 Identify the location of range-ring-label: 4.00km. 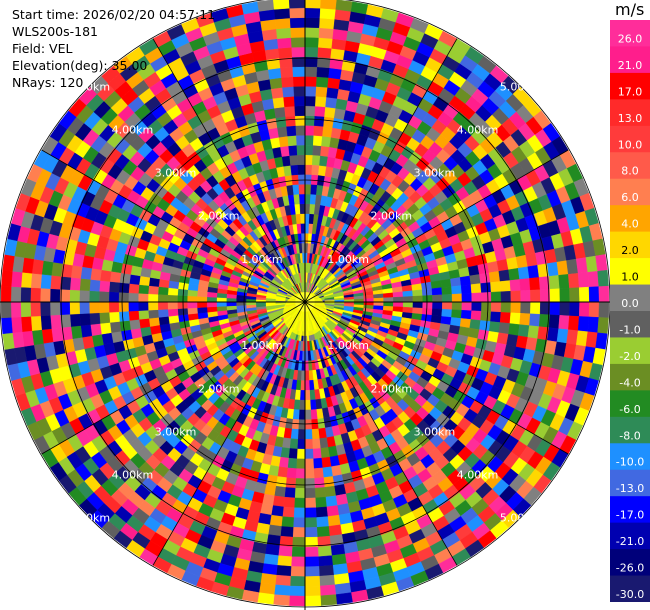
(478, 129).